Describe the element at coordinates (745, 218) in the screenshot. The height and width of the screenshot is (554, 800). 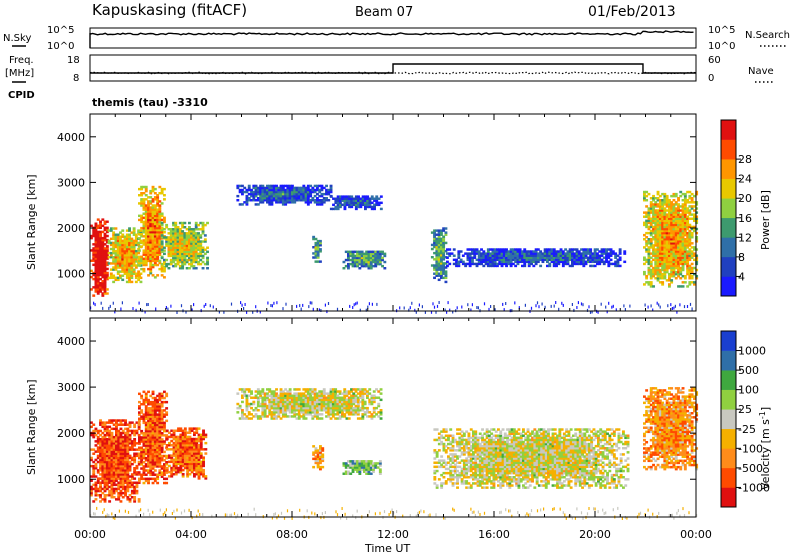
I see `colorbar-tick-label: 16` at that location.